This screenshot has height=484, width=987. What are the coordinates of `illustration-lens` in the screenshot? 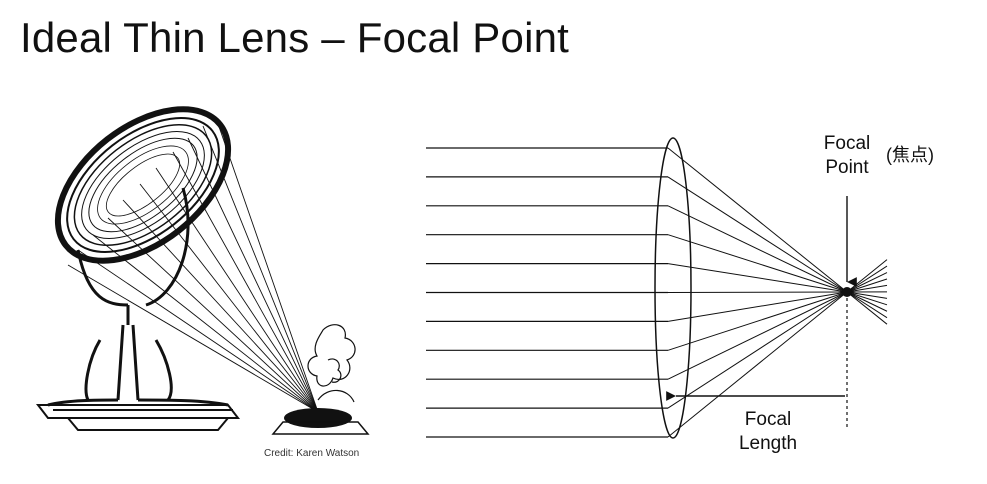 It's located at (143, 185).